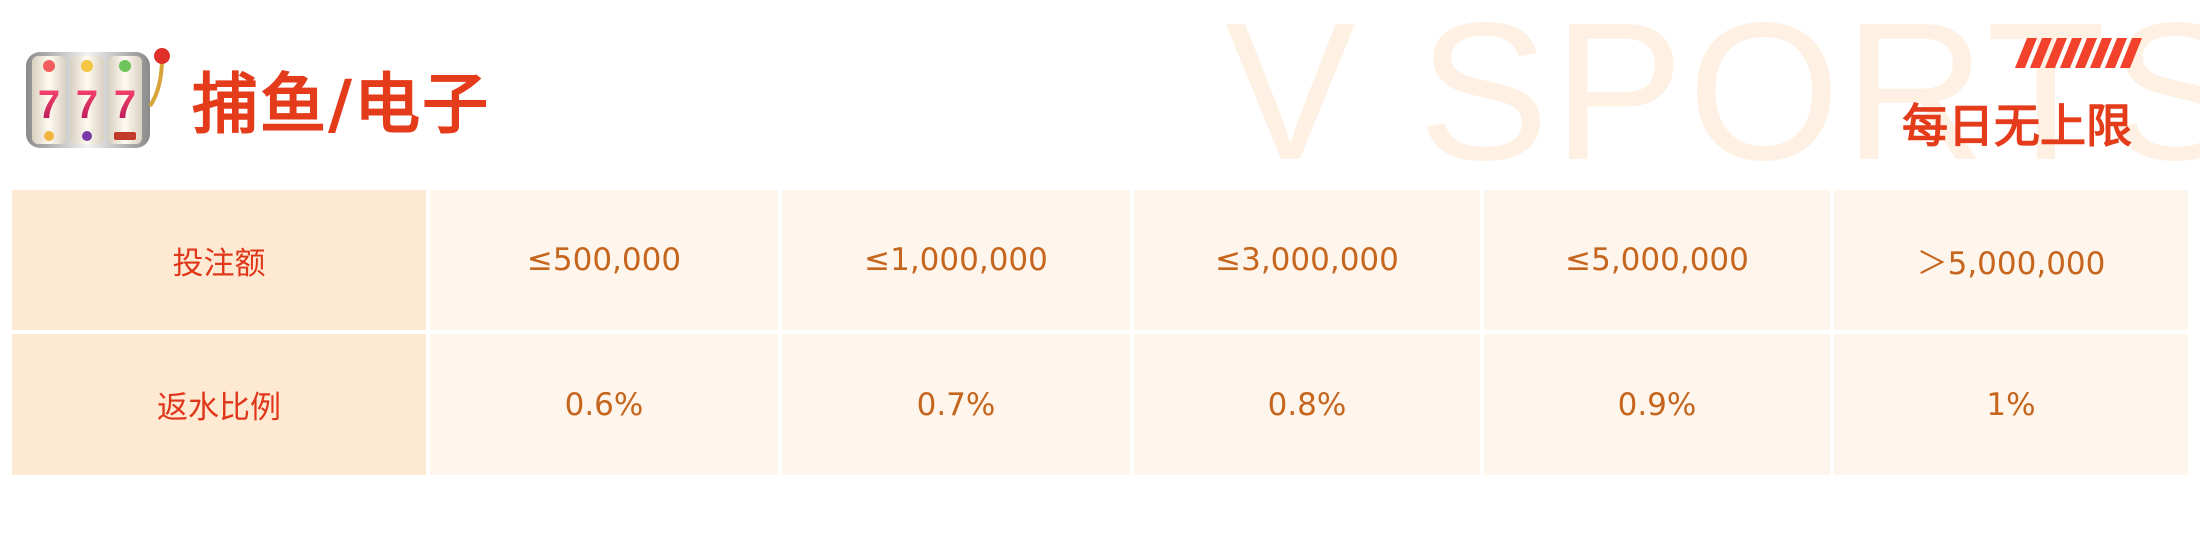  I want to click on badge-text: 每日无上限, so click(2017, 126).